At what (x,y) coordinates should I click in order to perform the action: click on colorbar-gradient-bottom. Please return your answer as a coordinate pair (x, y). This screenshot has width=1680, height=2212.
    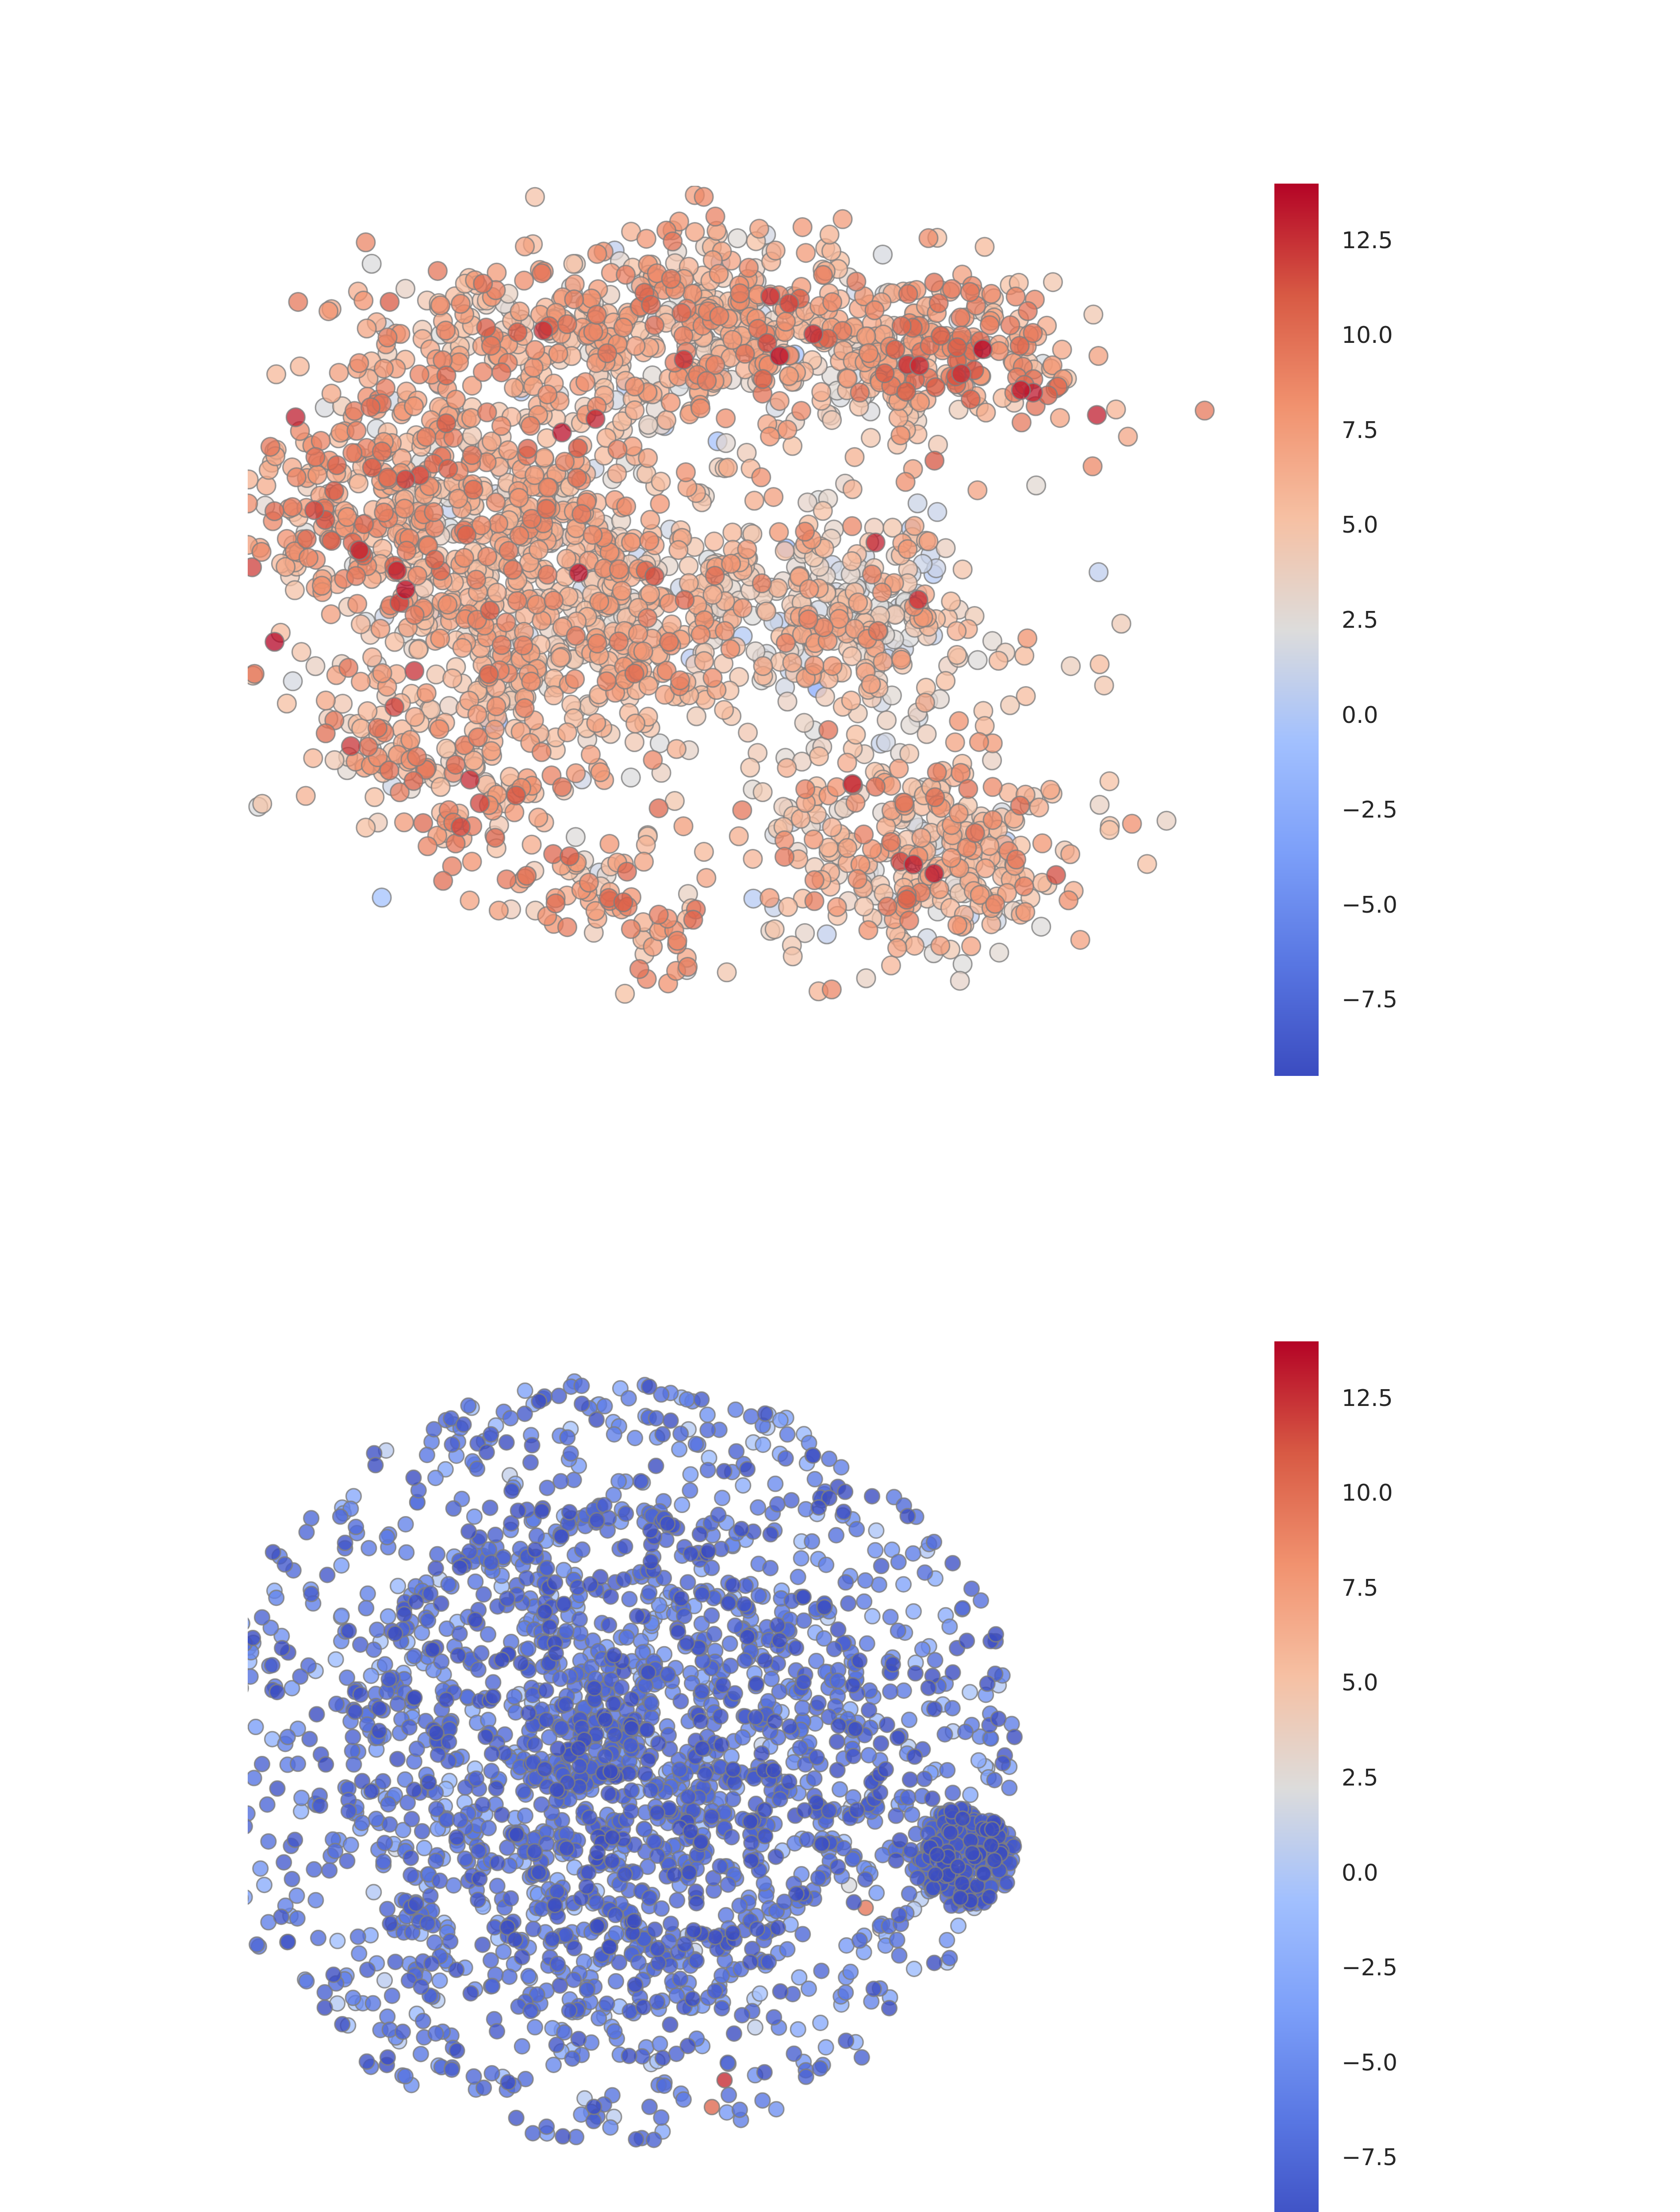
    Looking at the image, I should click on (1296, 1777).